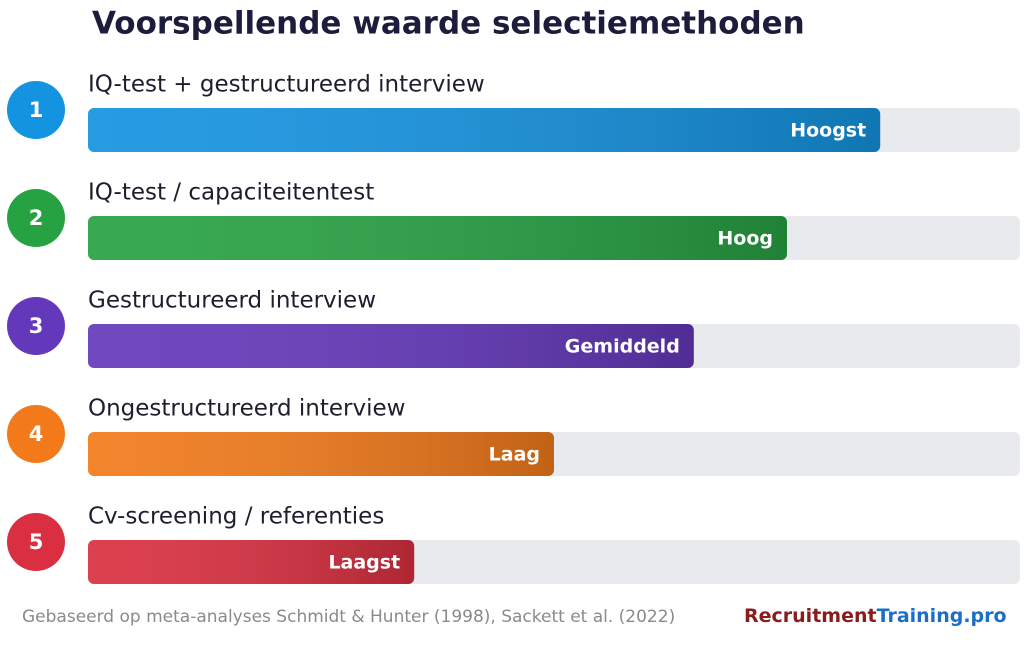 The width and height of the screenshot is (1024, 646). I want to click on rank-number: 2, so click(36, 218).